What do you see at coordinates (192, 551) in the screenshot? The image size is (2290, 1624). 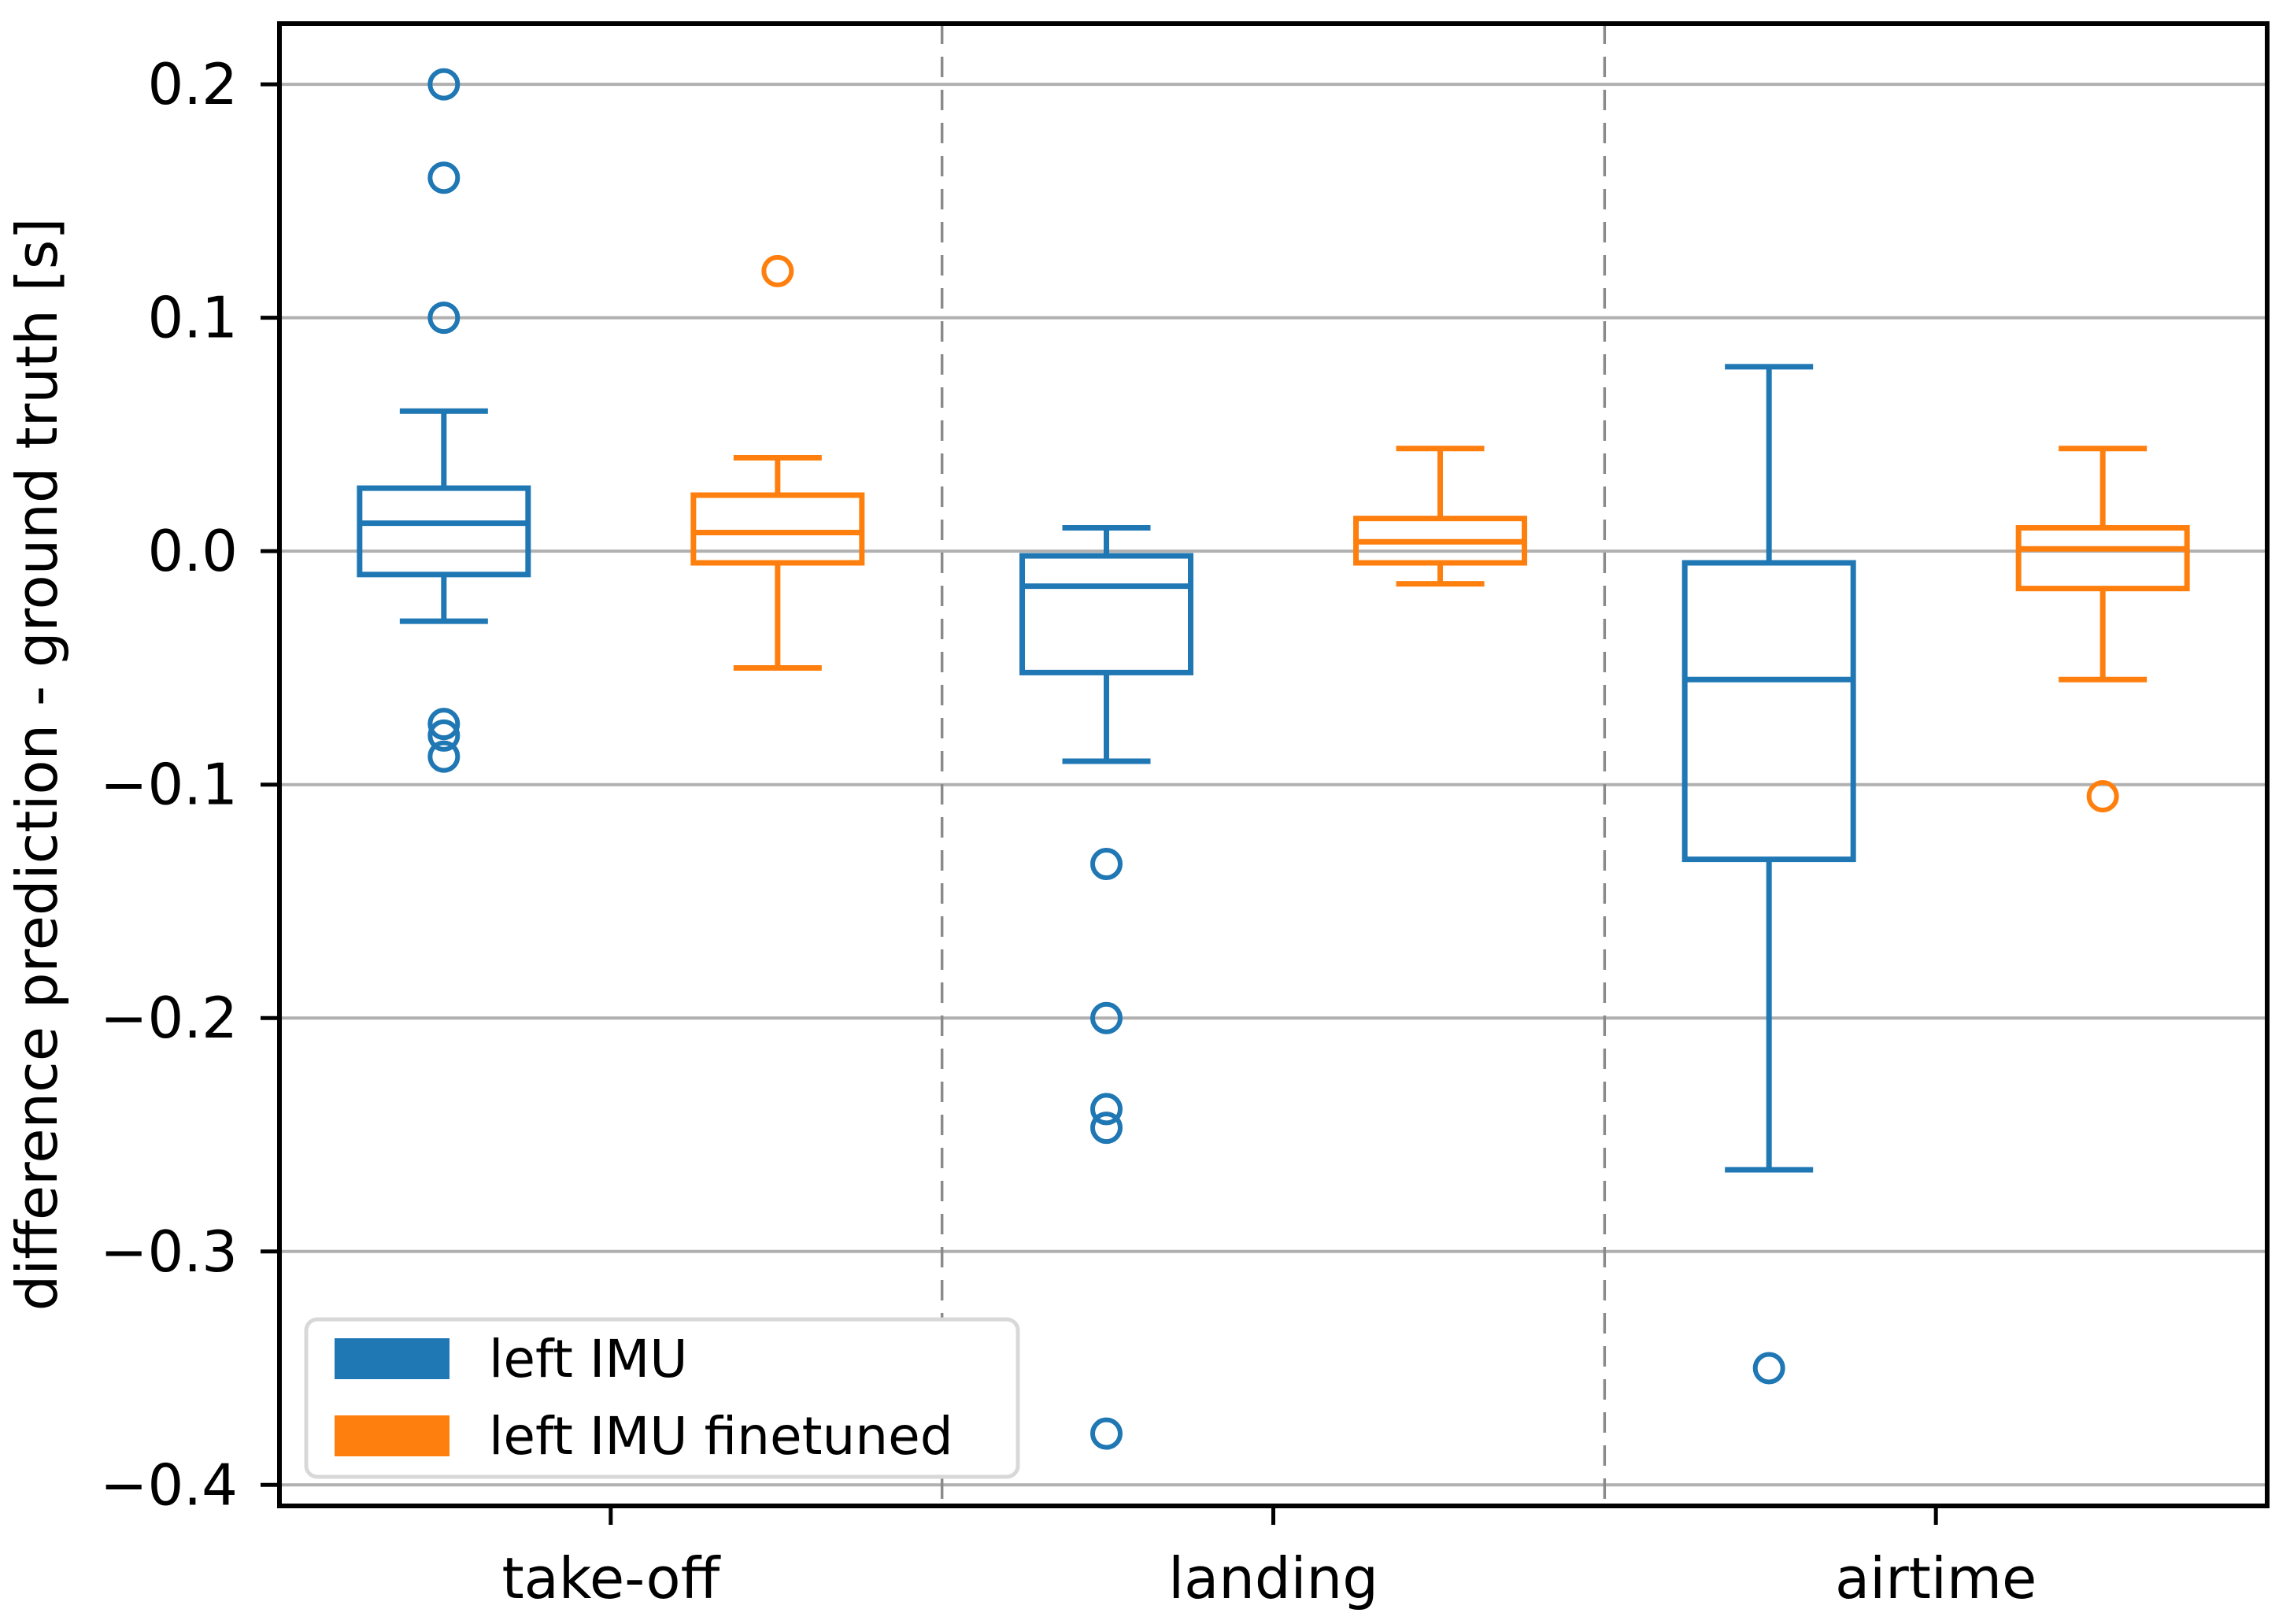 I see `y-tick-label: 0.0` at bounding box center [192, 551].